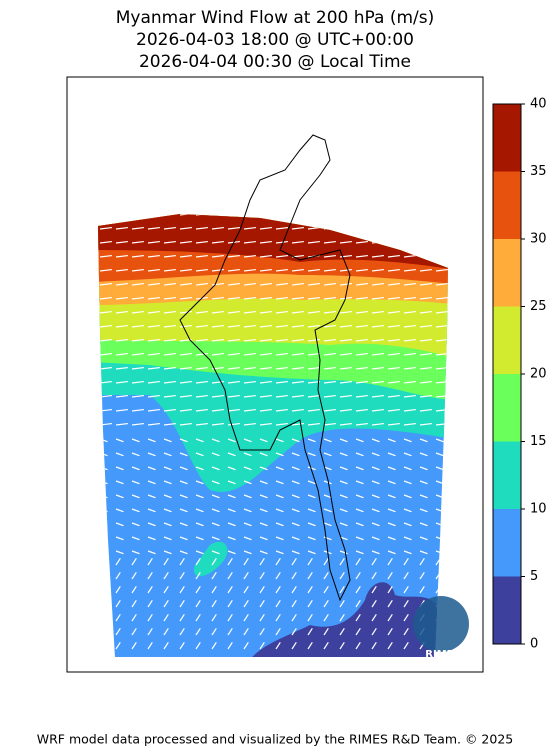 The image size is (557, 756). What do you see at coordinates (519, 374) in the screenshot?
I see `colorbar: 0 5 10 15 20 25 30 35 40` at bounding box center [519, 374].